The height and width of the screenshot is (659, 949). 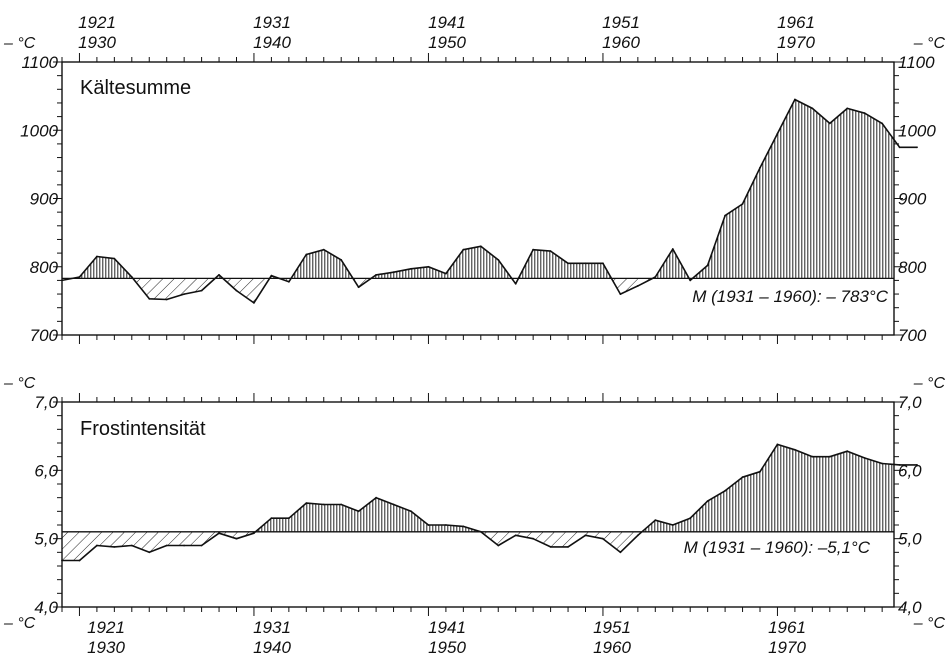 I want to click on frostintensitaet-above-mean-area, so click(x=478, y=488).